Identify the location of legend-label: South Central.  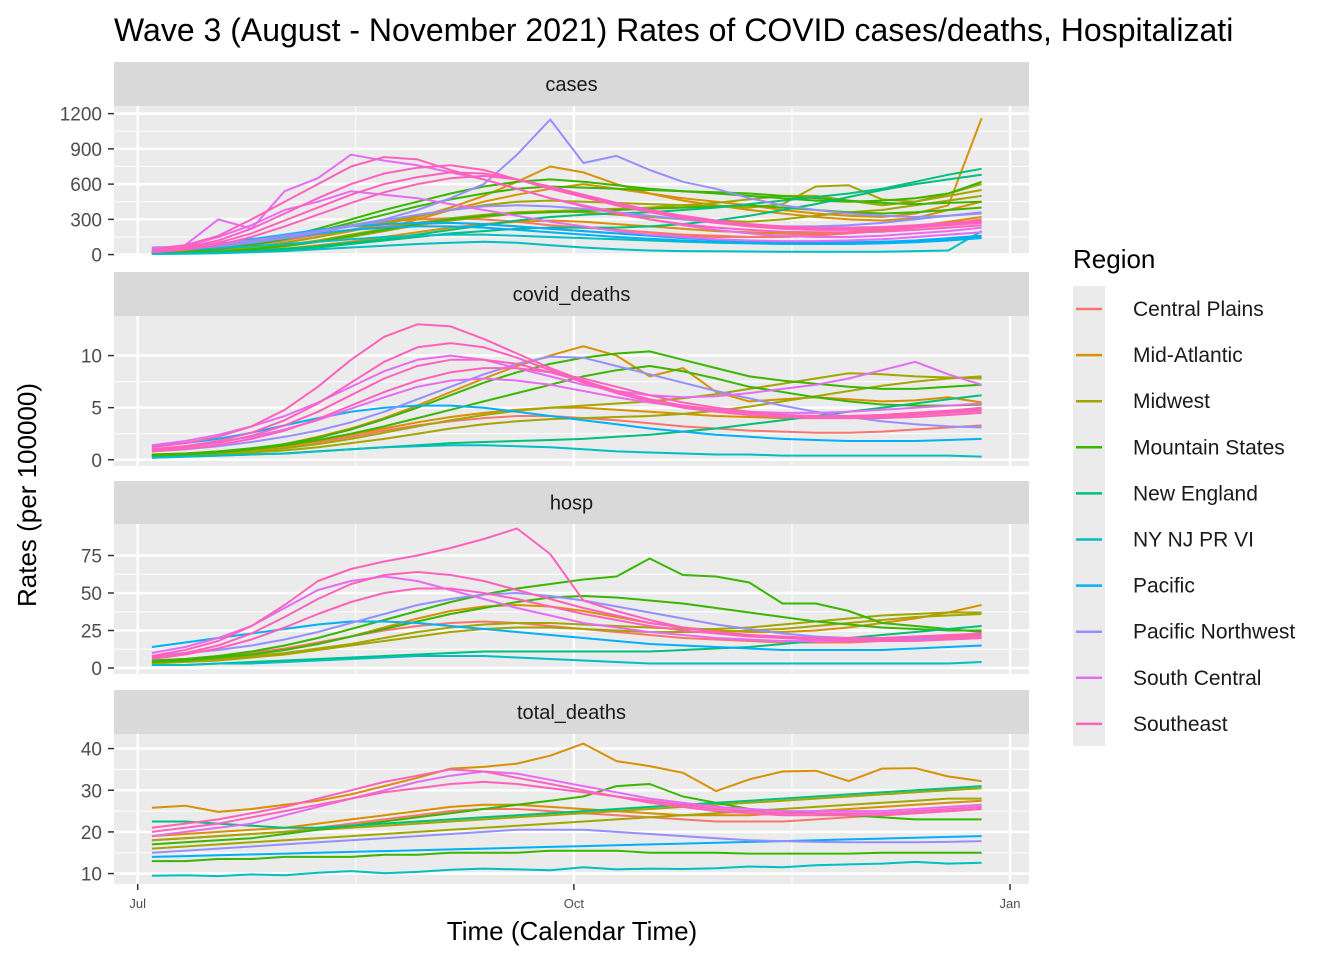
(1197, 678).